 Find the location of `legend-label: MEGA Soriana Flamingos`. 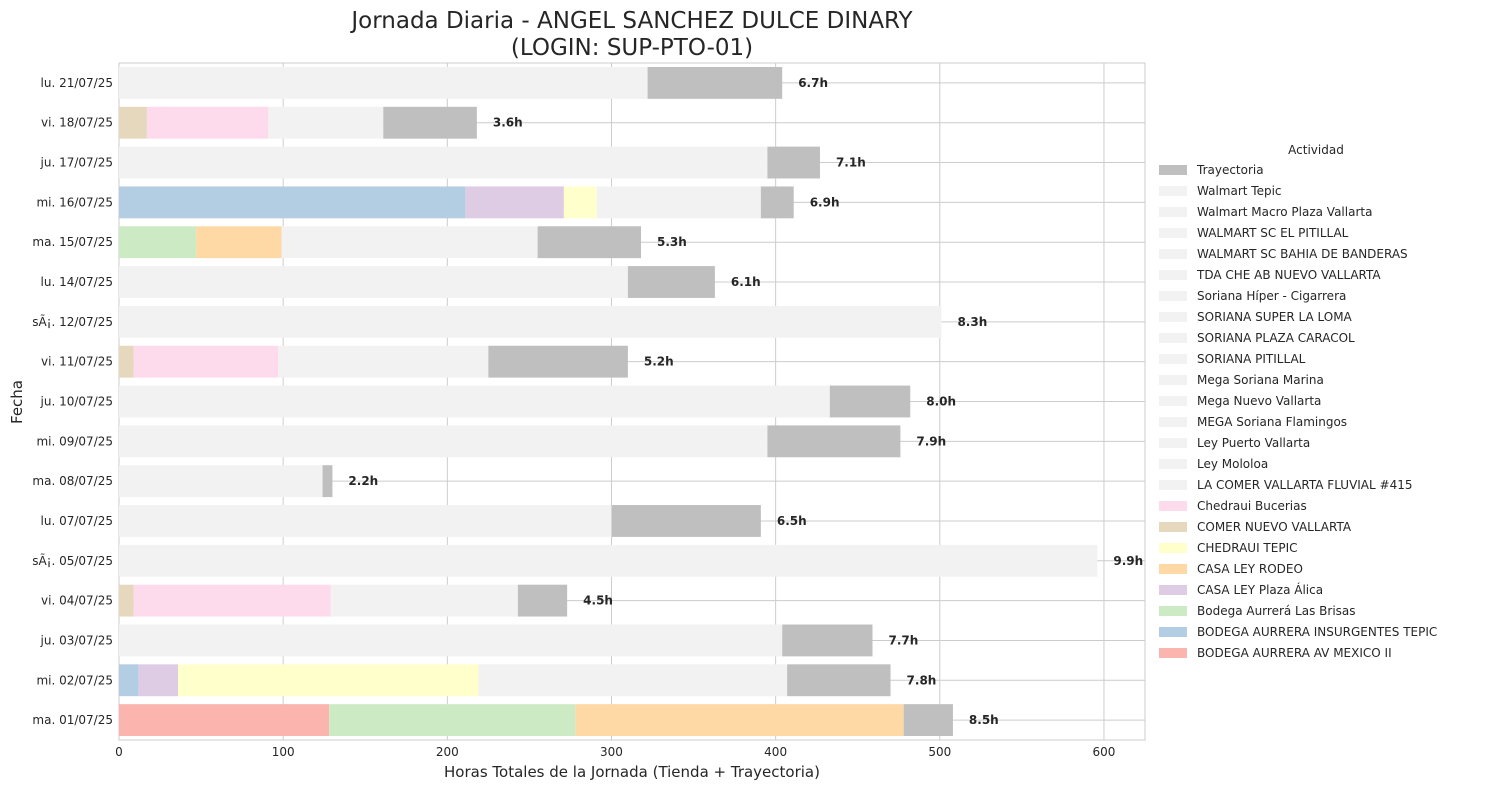

legend-label: MEGA Soriana Flamingos is located at coordinates (1272, 422).